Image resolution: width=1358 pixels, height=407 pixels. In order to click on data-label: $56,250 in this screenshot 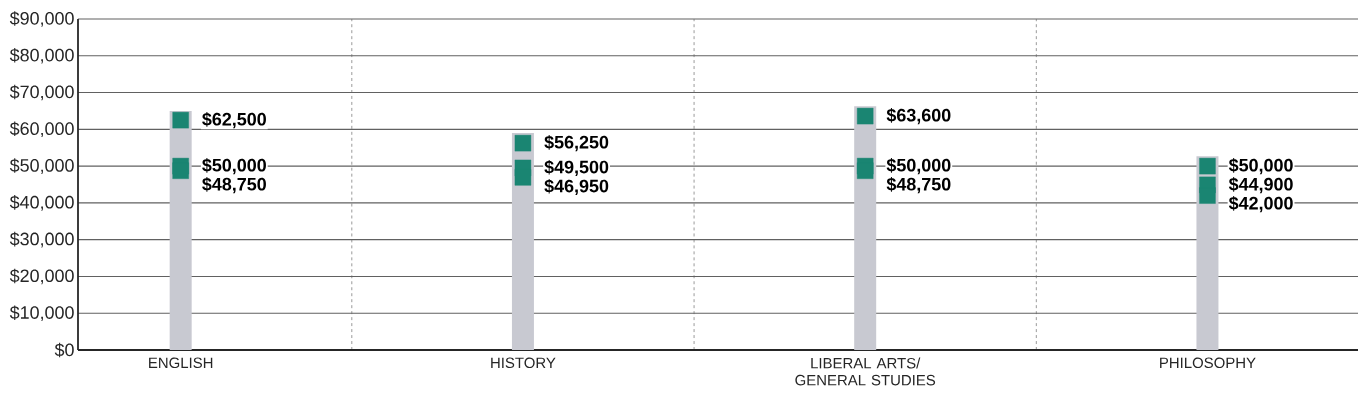, I will do `click(576, 143)`.